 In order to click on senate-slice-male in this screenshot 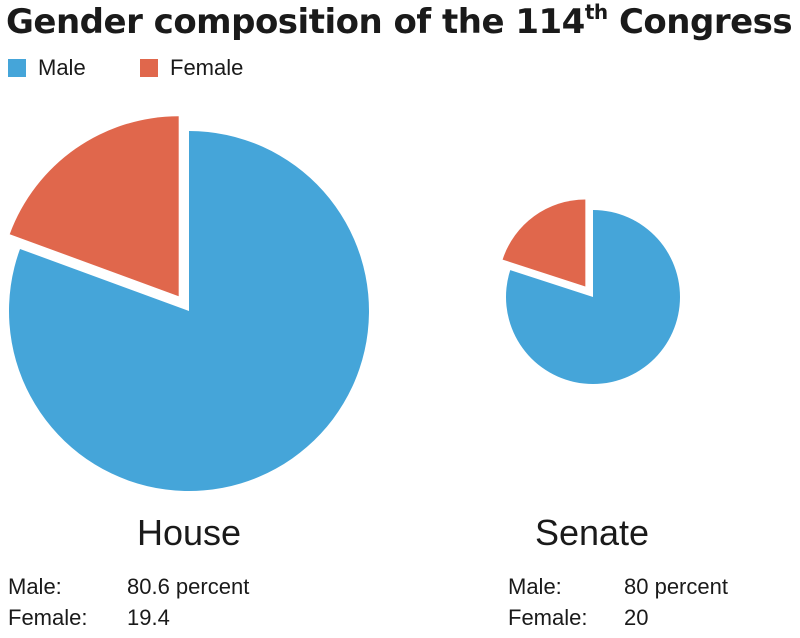, I will do `click(592, 297)`.